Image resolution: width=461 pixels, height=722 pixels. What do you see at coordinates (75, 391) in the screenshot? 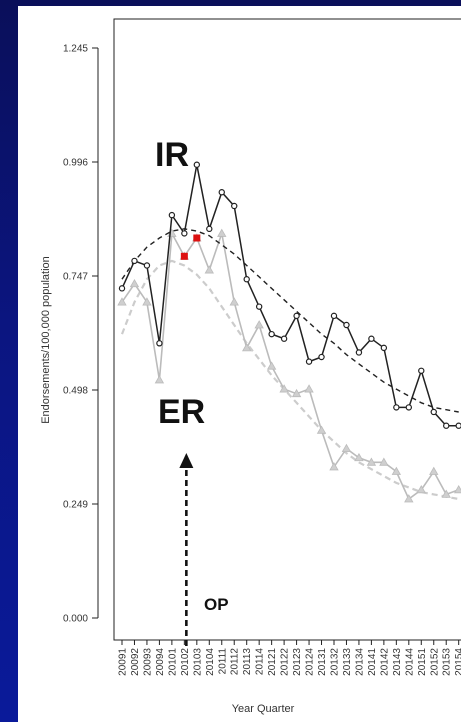
I see `y-tick-label: 0.498` at bounding box center [75, 391].